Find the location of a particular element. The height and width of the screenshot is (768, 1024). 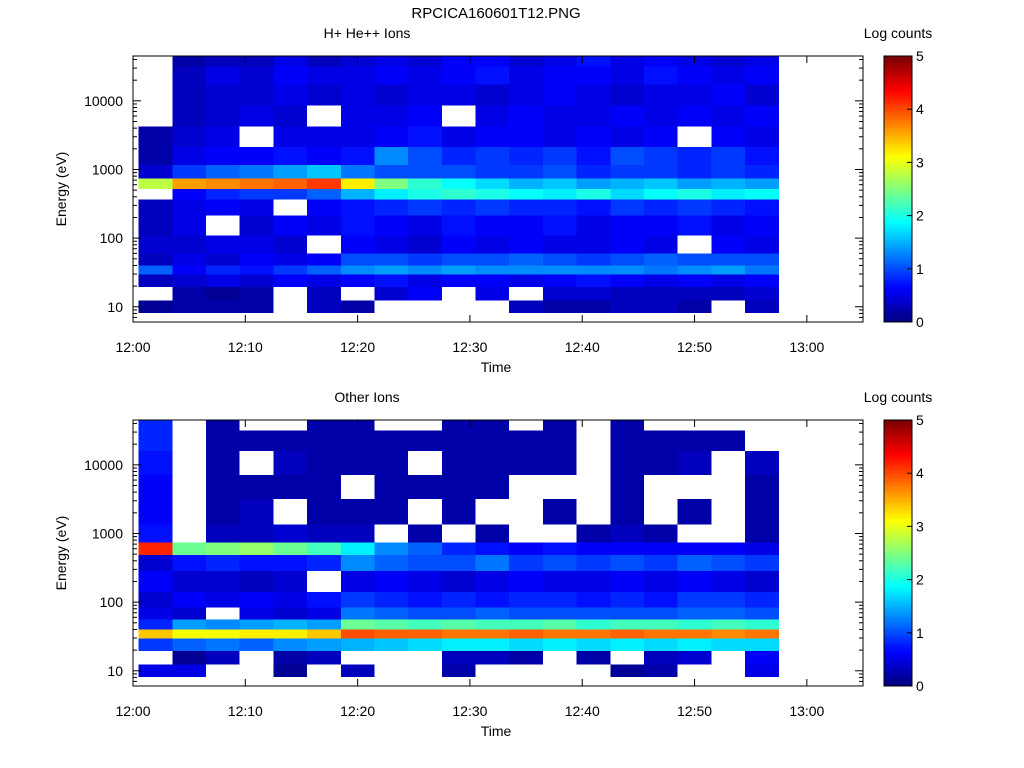

x-tick-label: 12:00 is located at coordinates (132, 347).